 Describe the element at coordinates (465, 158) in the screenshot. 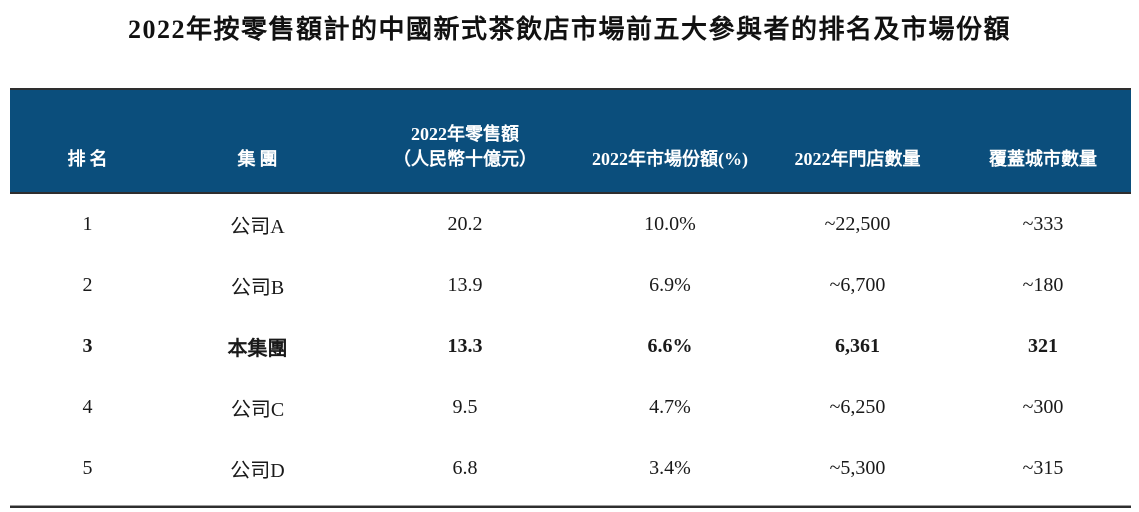

I see `col-header-retail-line2: （人民幣十億元）` at that location.